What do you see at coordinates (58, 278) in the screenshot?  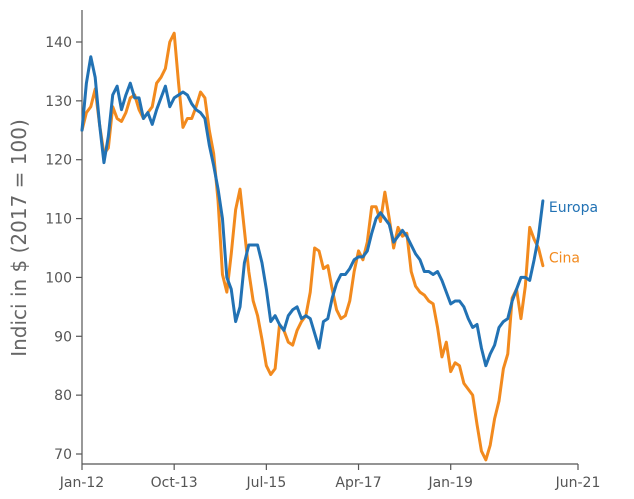 I see `y-tick-label: 100` at bounding box center [58, 278].